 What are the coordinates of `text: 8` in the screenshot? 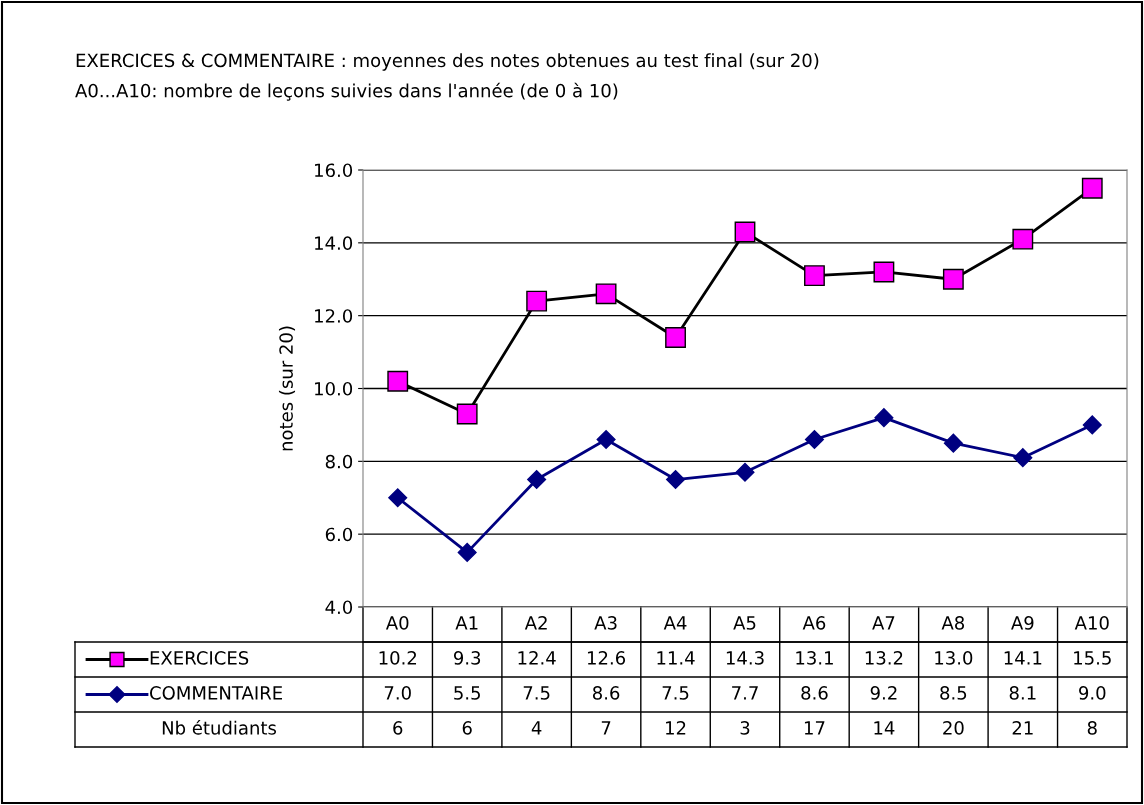 It's located at (1092, 728).